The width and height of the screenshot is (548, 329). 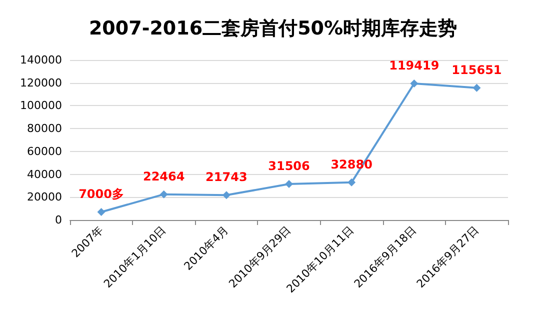 What do you see at coordinates (227, 177) in the screenshot?
I see `data-label: 21743` at bounding box center [227, 177].